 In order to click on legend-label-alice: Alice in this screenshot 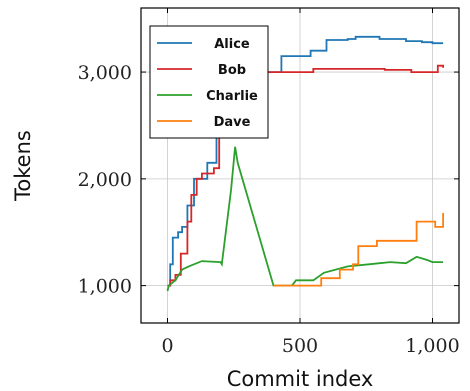, I will do `click(232, 44)`.